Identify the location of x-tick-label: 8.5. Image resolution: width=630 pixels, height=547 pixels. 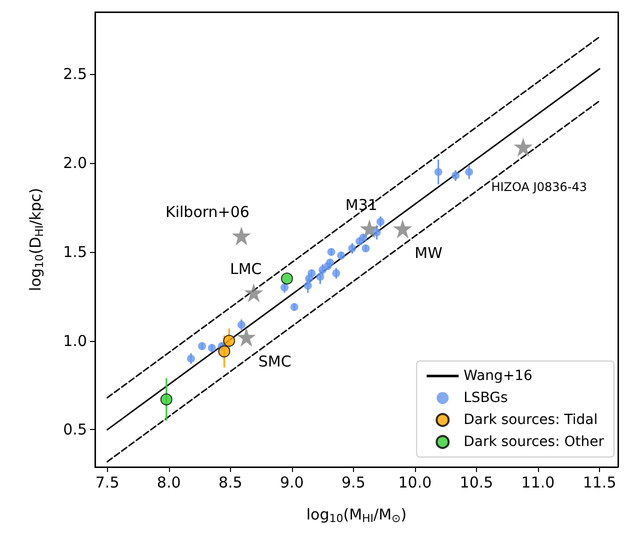
(230, 483).